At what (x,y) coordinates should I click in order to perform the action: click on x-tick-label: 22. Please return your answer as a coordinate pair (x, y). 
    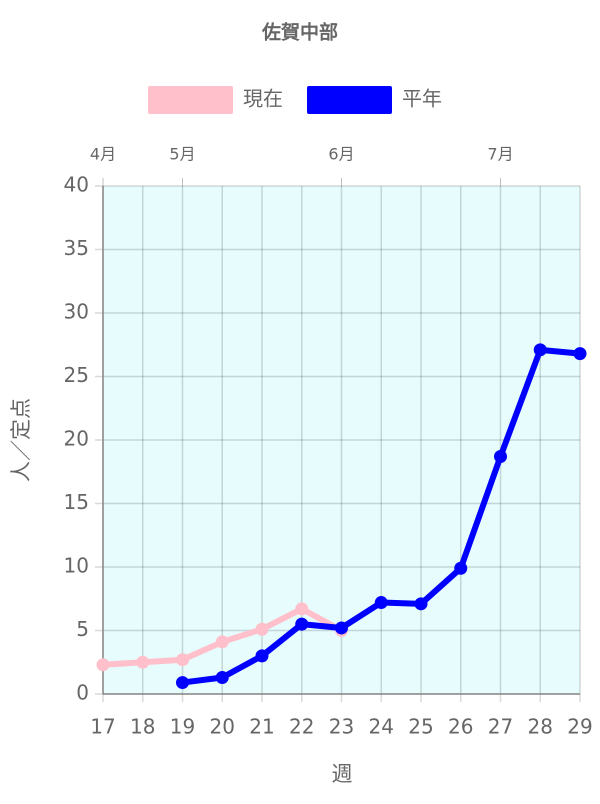
    Looking at the image, I should click on (301, 727).